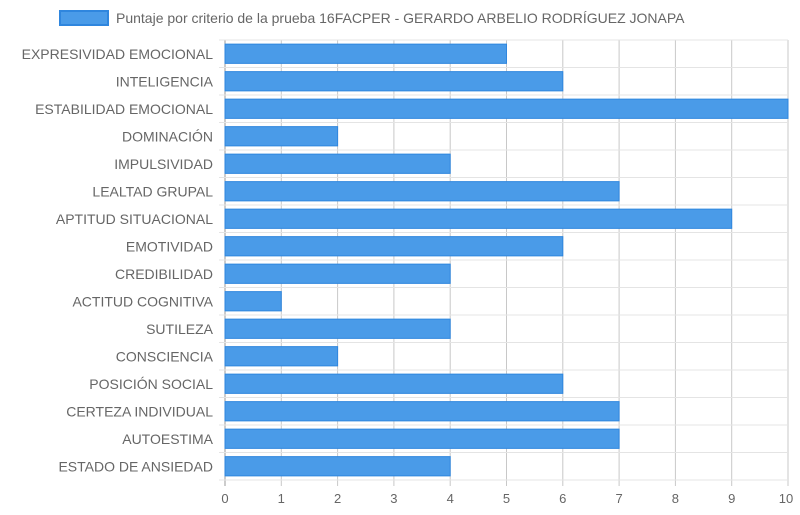 Image resolution: width=800 pixels, height=515 pixels. What do you see at coordinates (124, 109) in the screenshot?
I see `category-label: ESTABILIDAD EMOCIONAL` at bounding box center [124, 109].